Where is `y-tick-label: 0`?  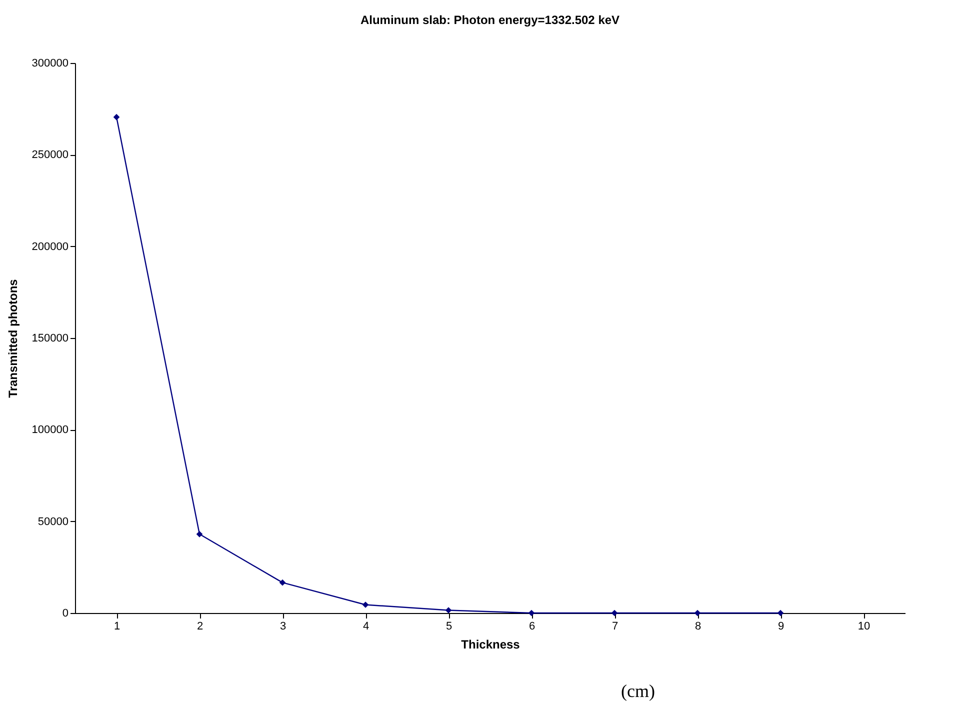
y-tick-label: 0 is located at coordinates (65, 614).